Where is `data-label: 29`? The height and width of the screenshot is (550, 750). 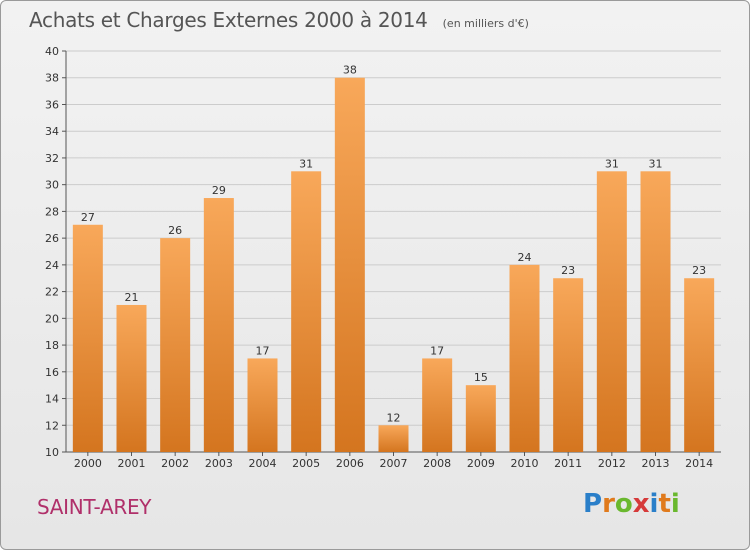 data-label: 29 is located at coordinates (219, 190).